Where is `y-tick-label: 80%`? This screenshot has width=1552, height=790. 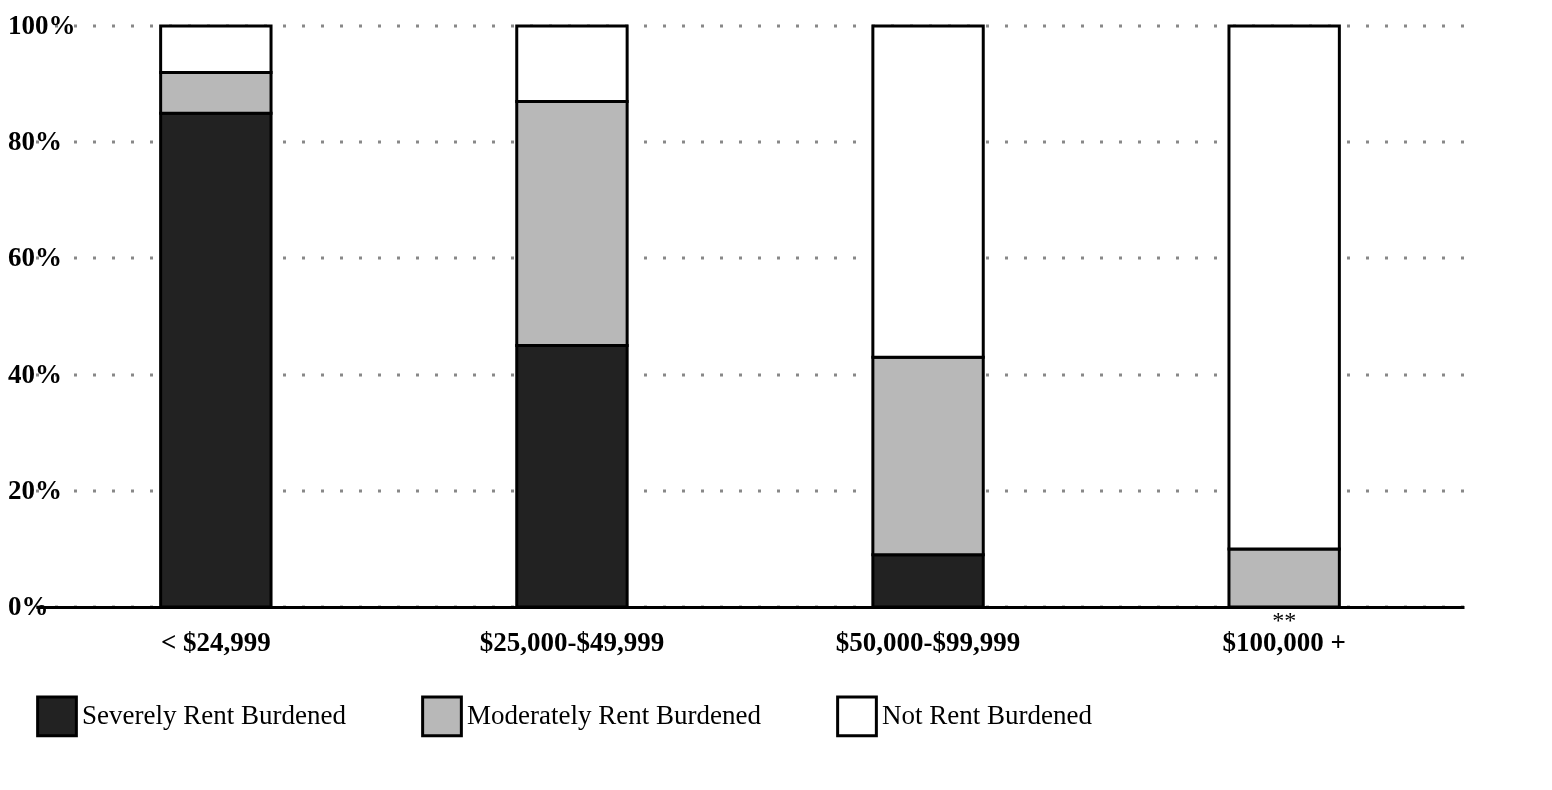
y-tick-label: 80% is located at coordinates (35, 141).